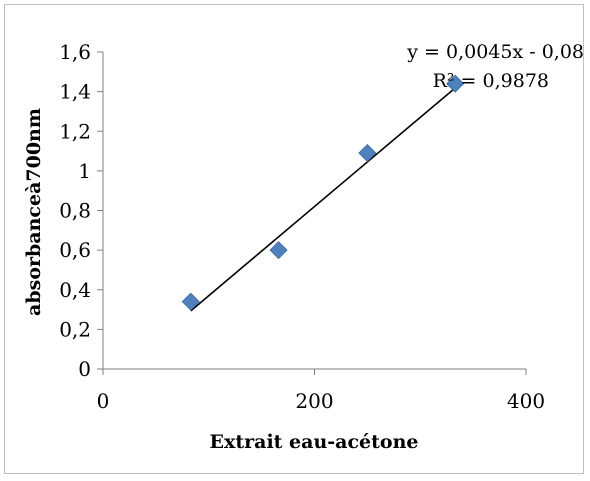 This screenshot has width=590, height=481. I want to click on trendline-equation: y = 0,0045x - 0,08, so click(495, 52).